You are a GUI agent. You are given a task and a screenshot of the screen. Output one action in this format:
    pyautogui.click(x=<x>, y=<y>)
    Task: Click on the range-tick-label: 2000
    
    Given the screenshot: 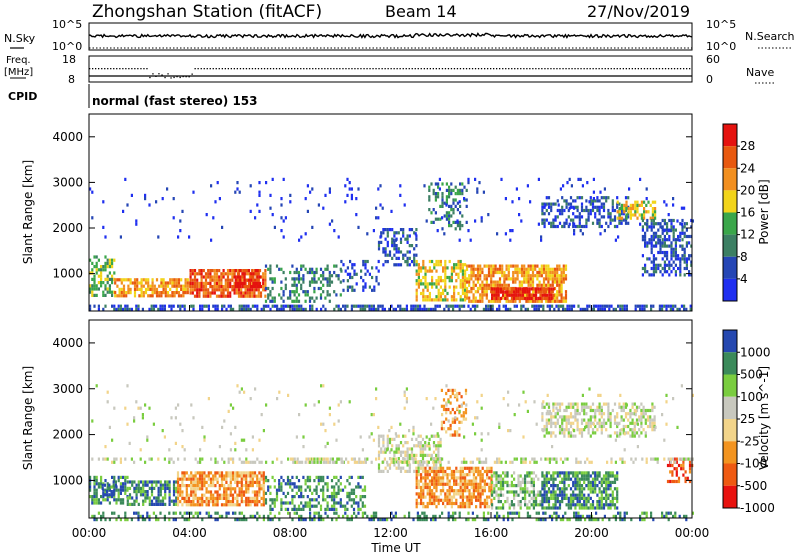 What is the action you would take?
    pyautogui.click(x=67, y=228)
    